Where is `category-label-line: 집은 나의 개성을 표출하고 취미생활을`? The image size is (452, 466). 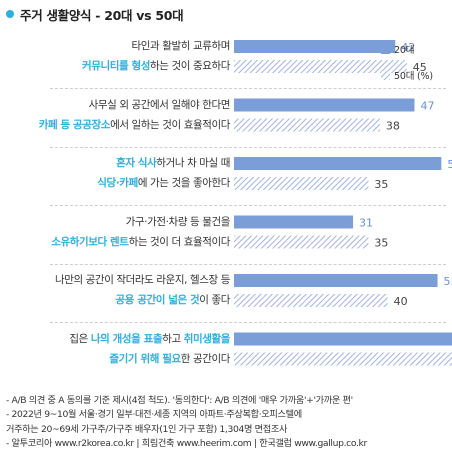
category-label-line: 집은 나의 개성을 표출하고 취미생활을 is located at coordinates (149, 339).